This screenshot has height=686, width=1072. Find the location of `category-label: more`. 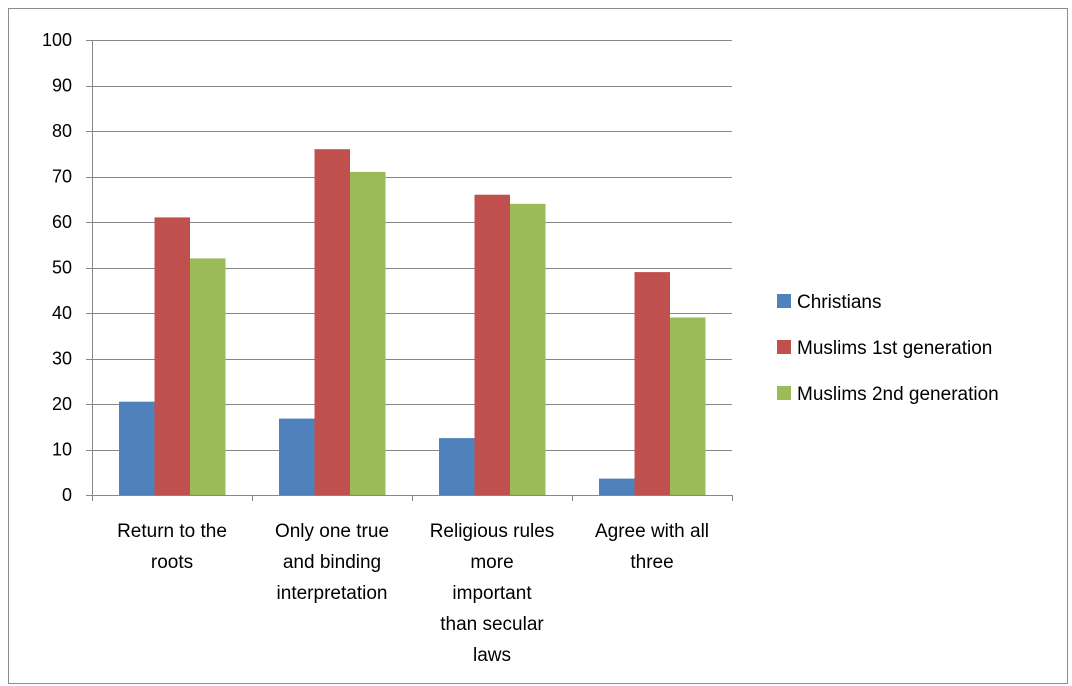

category-label: more is located at coordinates (491, 562).